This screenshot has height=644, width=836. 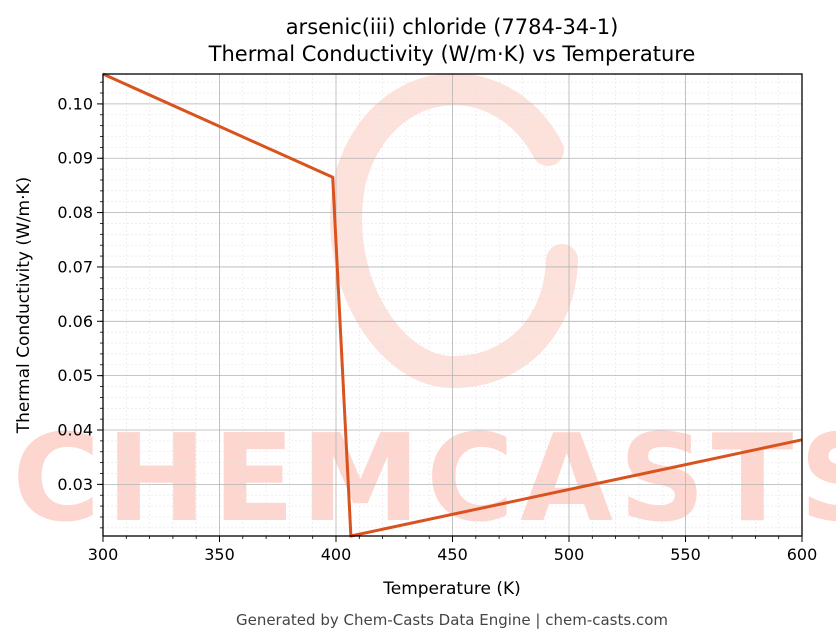 What do you see at coordinates (75, 430) in the screenshot?
I see `y-tick-label: 0.04` at bounding box center [75, 430].